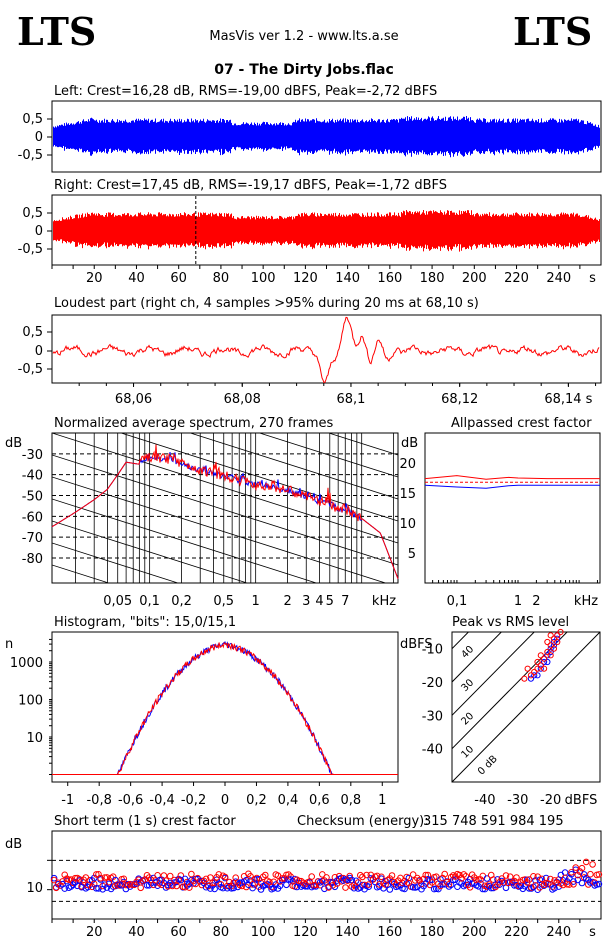 Image resolution: width=606 pixels, height=946 pixels. Describe the element at coordinates (432, 278) in the screenshot. I see `xtick-label: 180` at that location.